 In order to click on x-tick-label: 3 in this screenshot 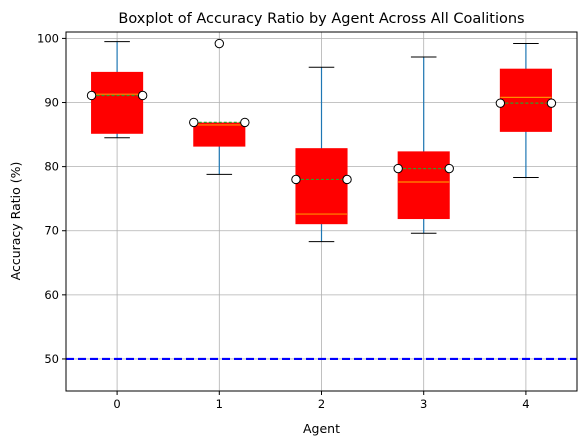, I will do `click(423, 404)`.